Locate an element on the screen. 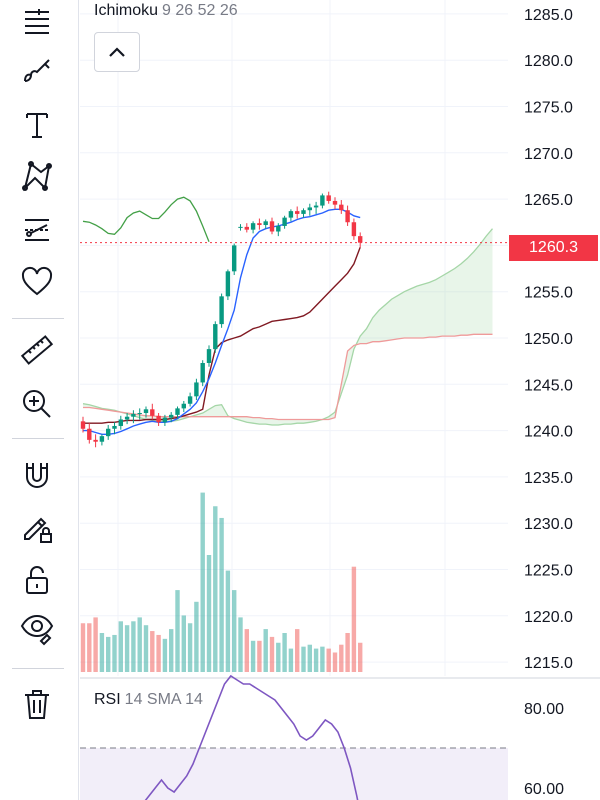 This screenshot has height=800, width=600. rsi-params: 14 SMA 14 is located at coordinates (163, 699).